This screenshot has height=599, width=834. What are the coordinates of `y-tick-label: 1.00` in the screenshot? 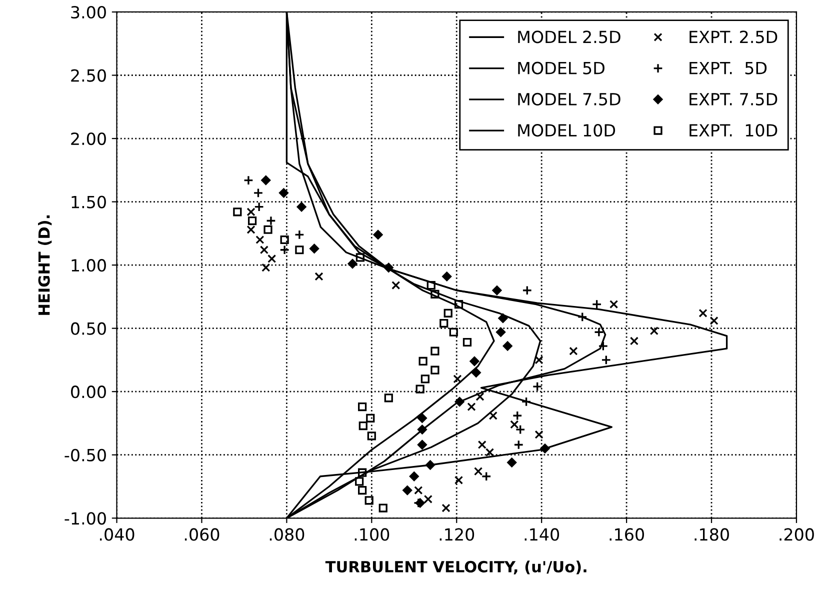 It's located at (89, 265).